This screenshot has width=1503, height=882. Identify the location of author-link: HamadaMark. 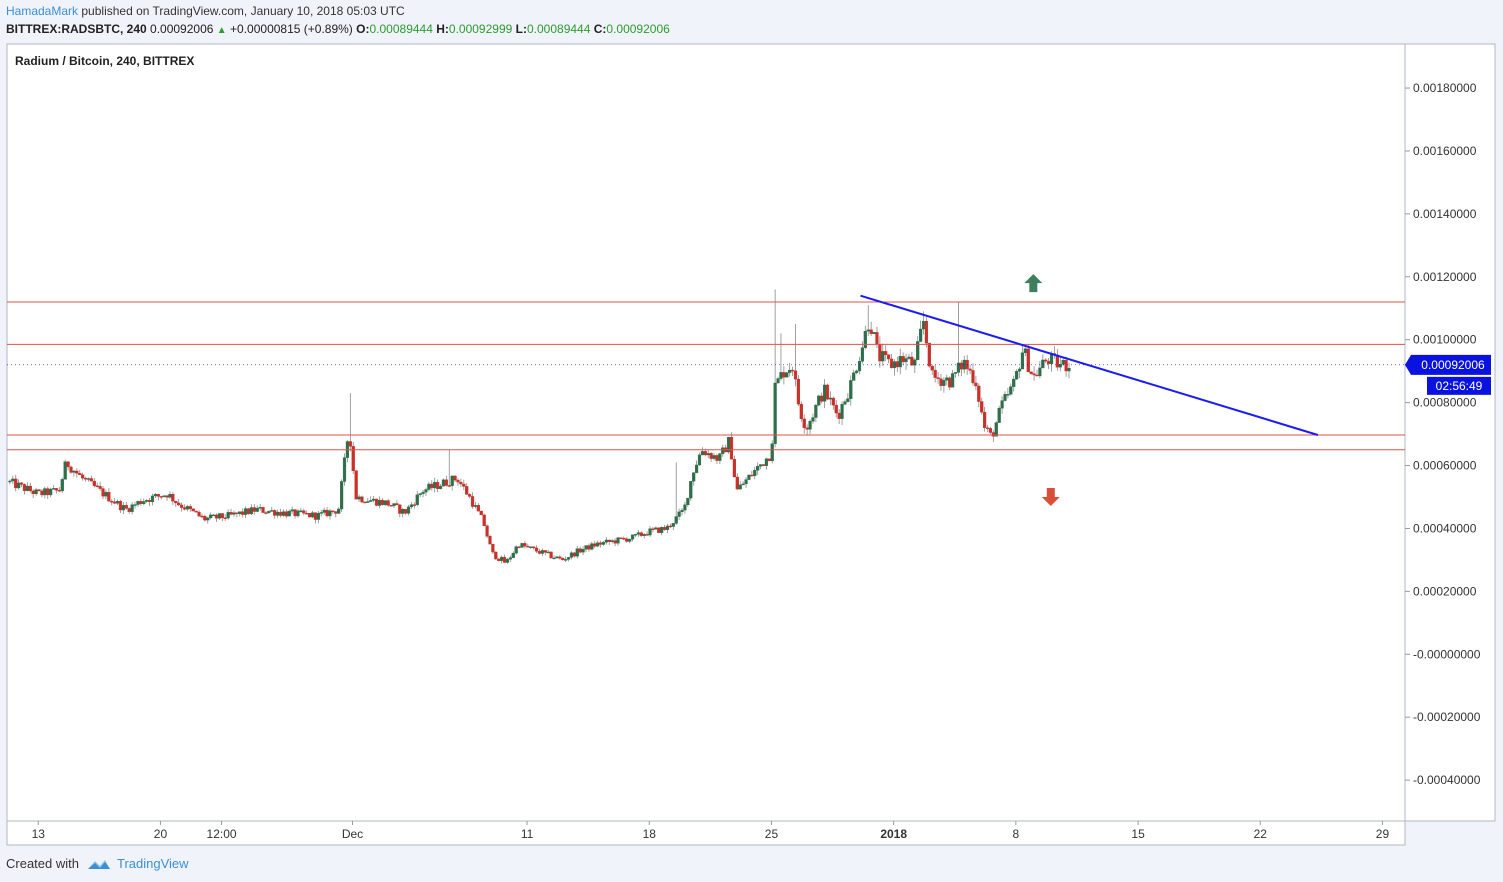
(42, 11).